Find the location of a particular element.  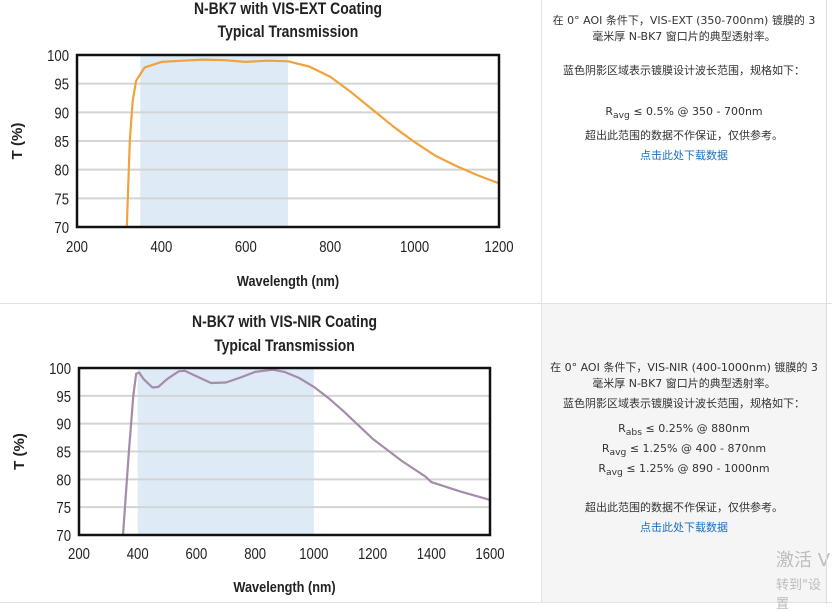

right-border is located at coordinates (826, 302).